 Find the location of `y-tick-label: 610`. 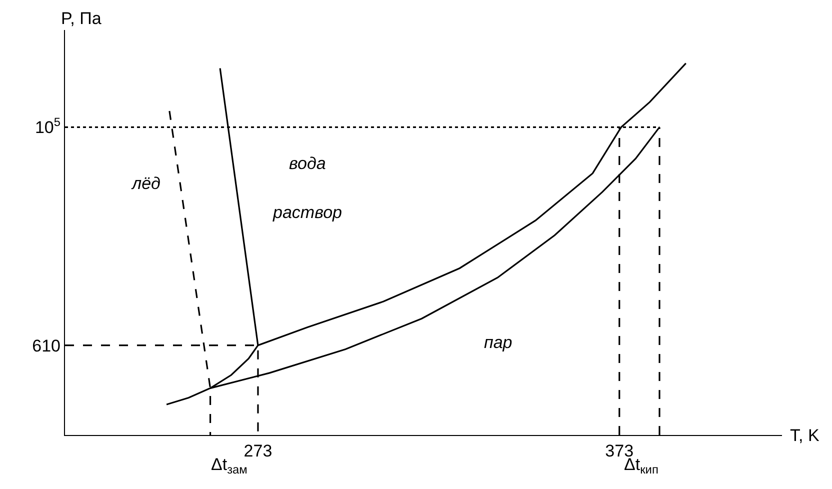

y-tick-label: 610 is located at coordinates (46, 346).